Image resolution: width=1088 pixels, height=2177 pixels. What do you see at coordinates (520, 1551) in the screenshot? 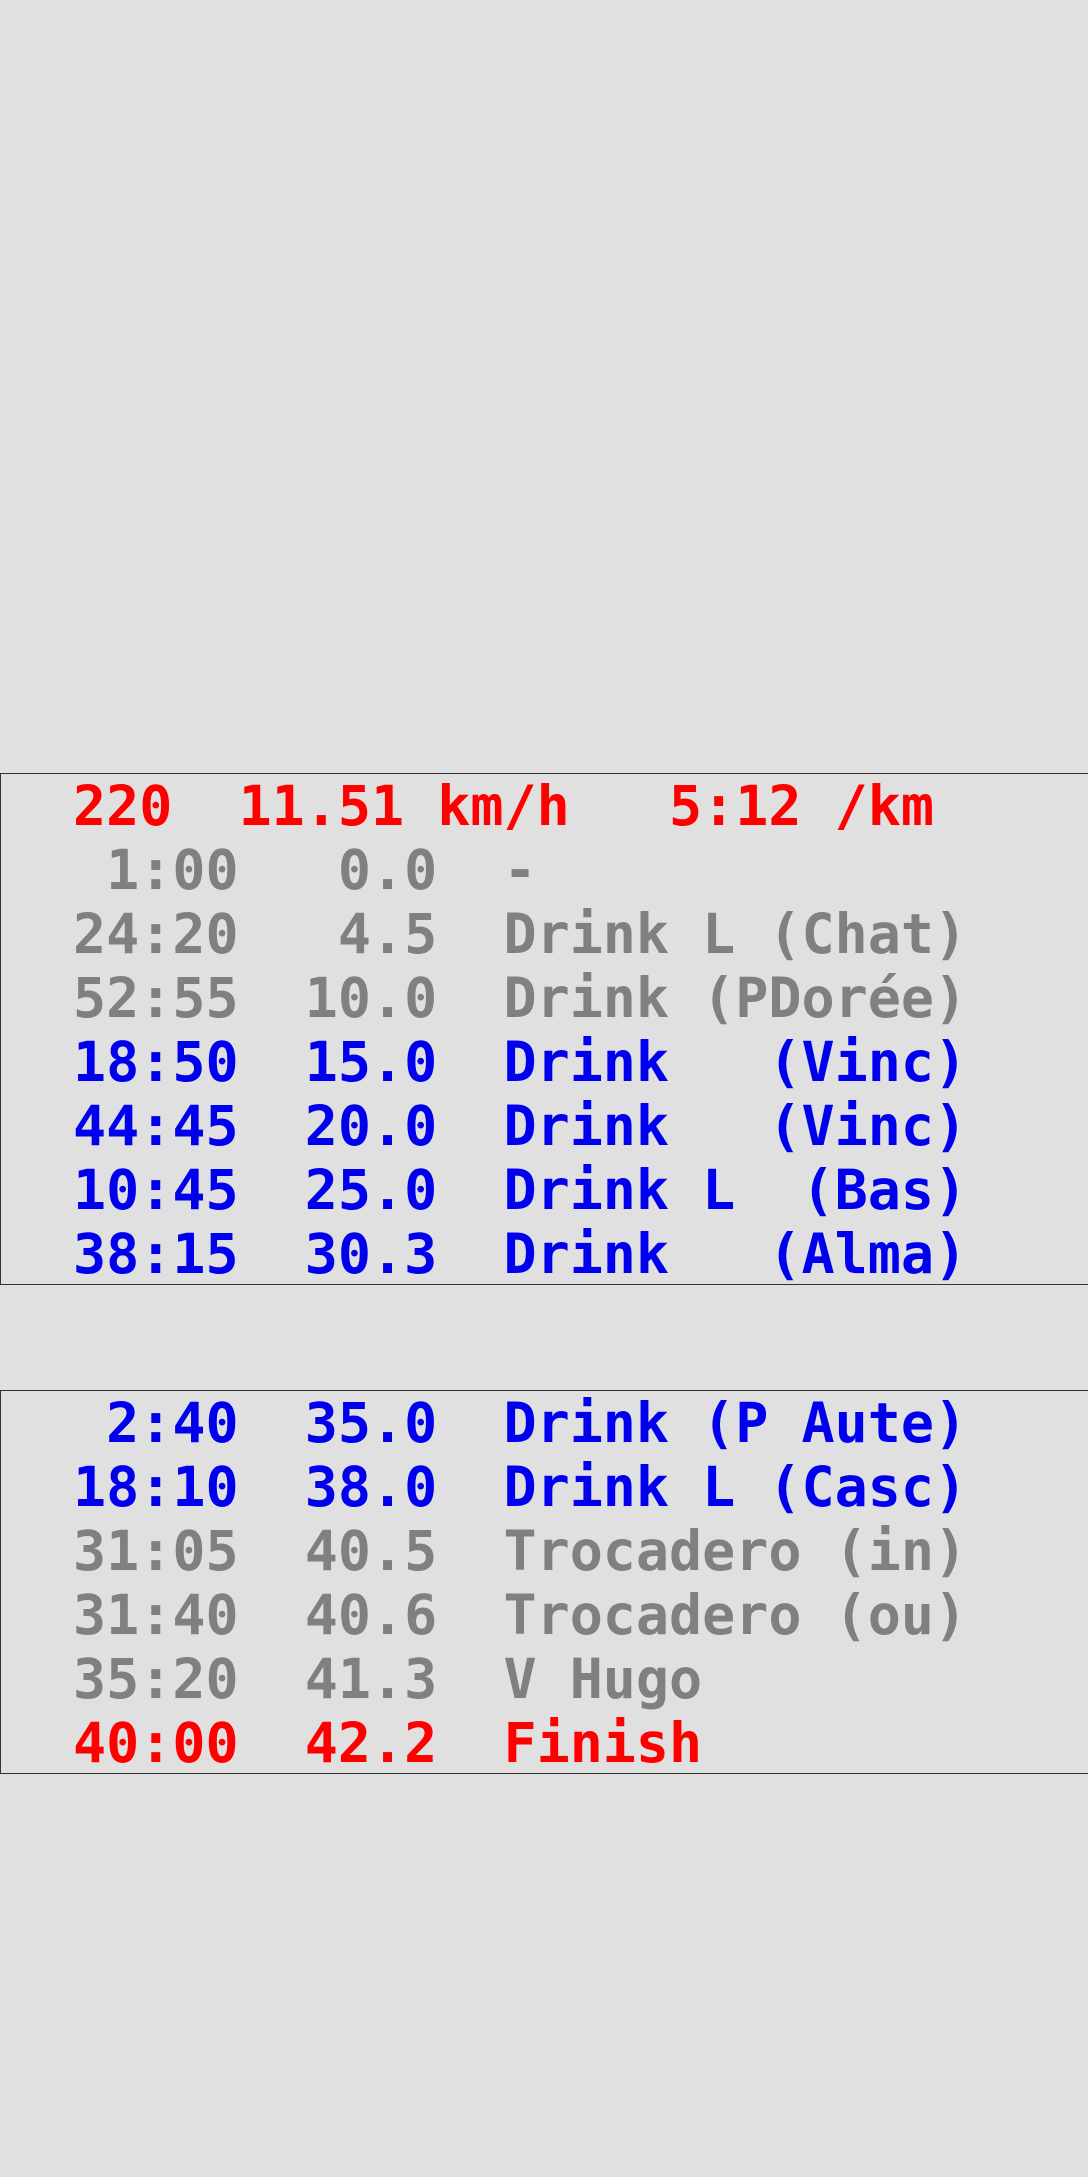
I see `checkpoint-row: 31:05 40.5 Trocadero (in)` at bounding box center [520, 1551].